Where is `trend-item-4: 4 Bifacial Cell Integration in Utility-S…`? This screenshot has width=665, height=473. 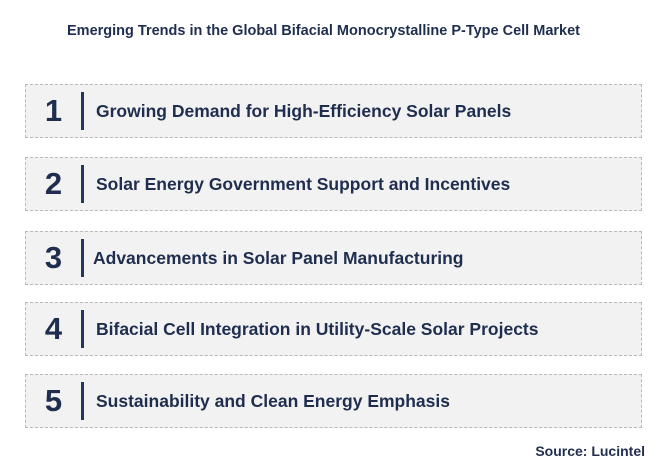 trend-item-4: 4 Bifacial Cell Integration in Utility-S… is located at coordinates (333, 329).